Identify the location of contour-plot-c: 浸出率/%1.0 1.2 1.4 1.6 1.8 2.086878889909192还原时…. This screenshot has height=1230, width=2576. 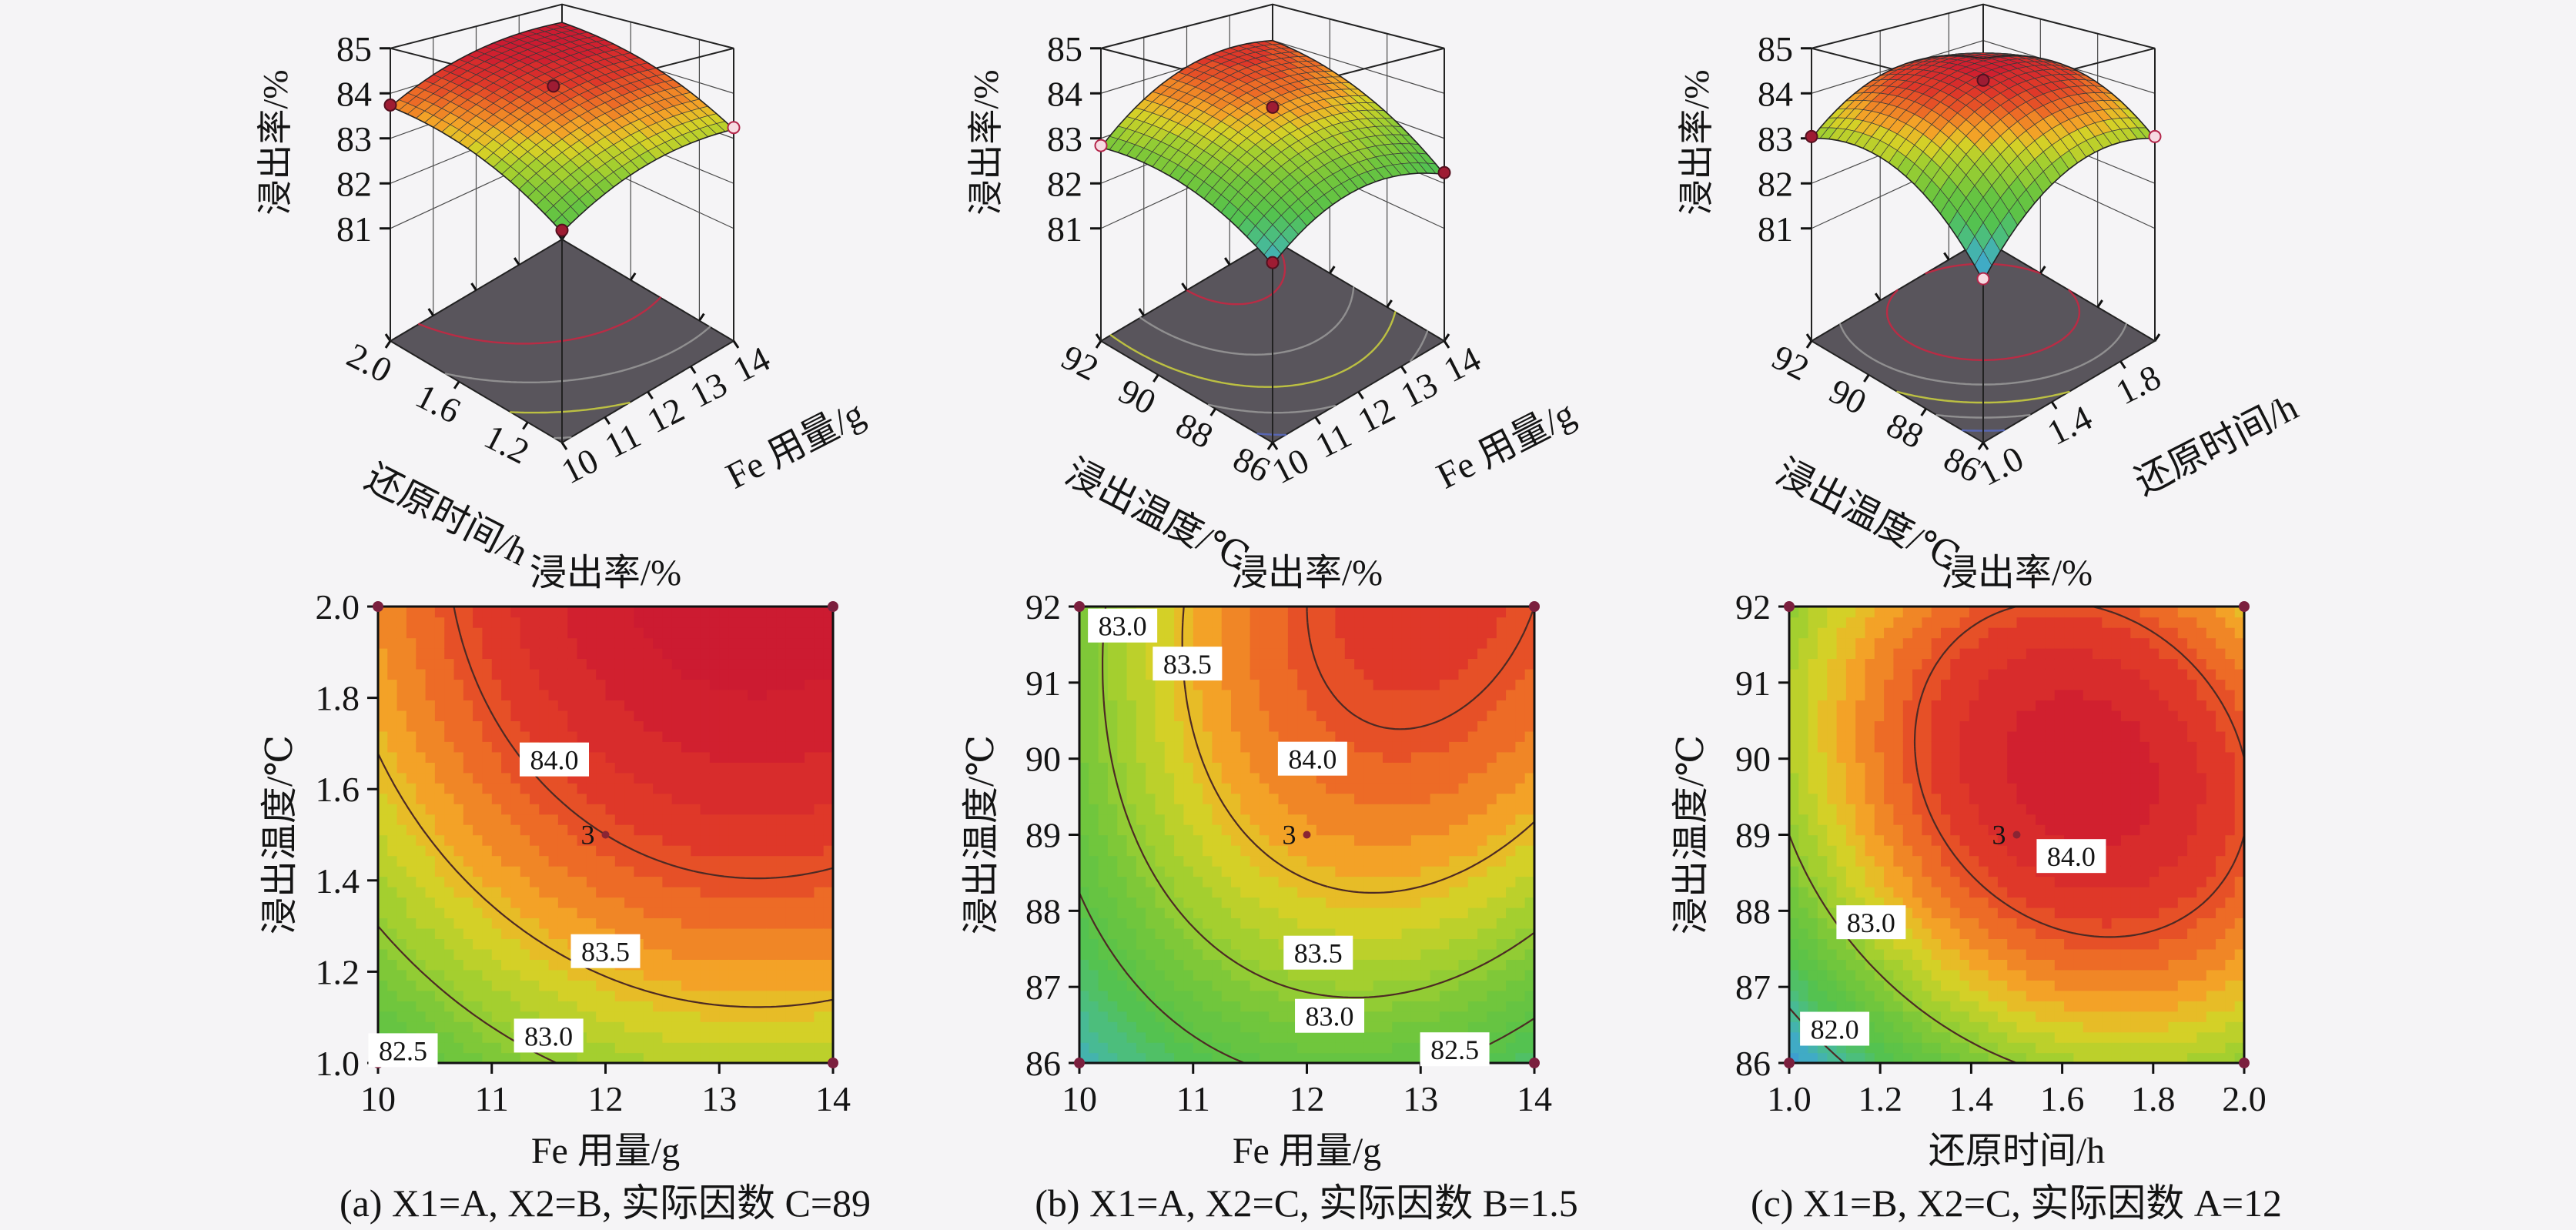
(1969, 862).